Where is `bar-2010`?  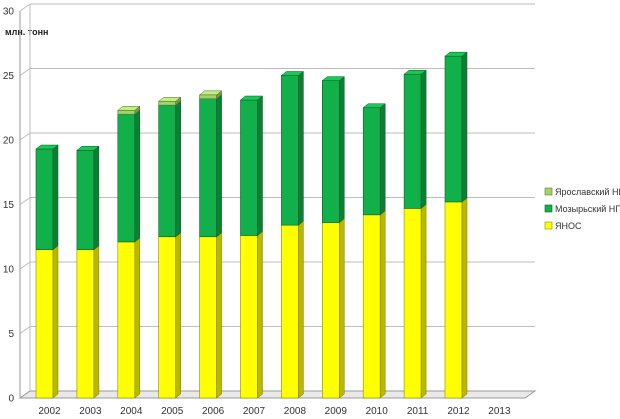
bar-2010 is located at coordinates (374, 251).